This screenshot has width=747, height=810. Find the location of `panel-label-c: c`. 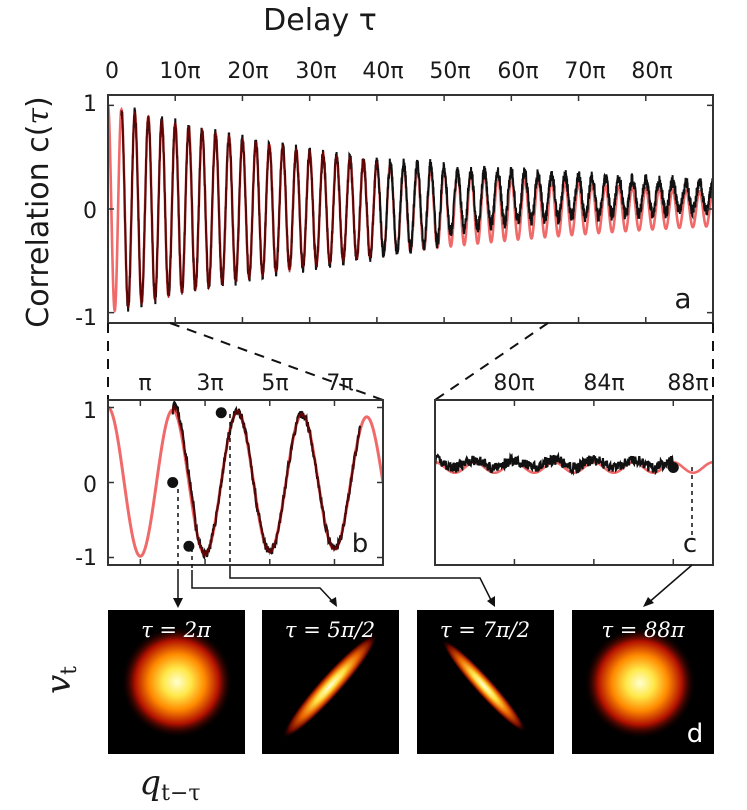

panel-label-c: c is located at coordinates (690, 544).